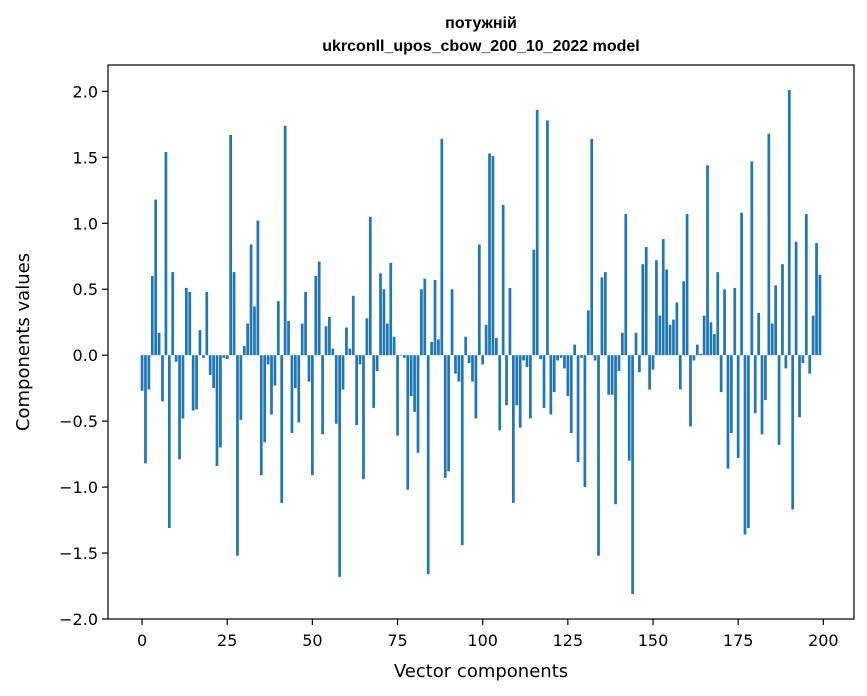 This screenshot has height=696, width=867. Describe the element at coordinates (23, 342) in the screenshot. I see `y-axis-label: Components values` at that location.